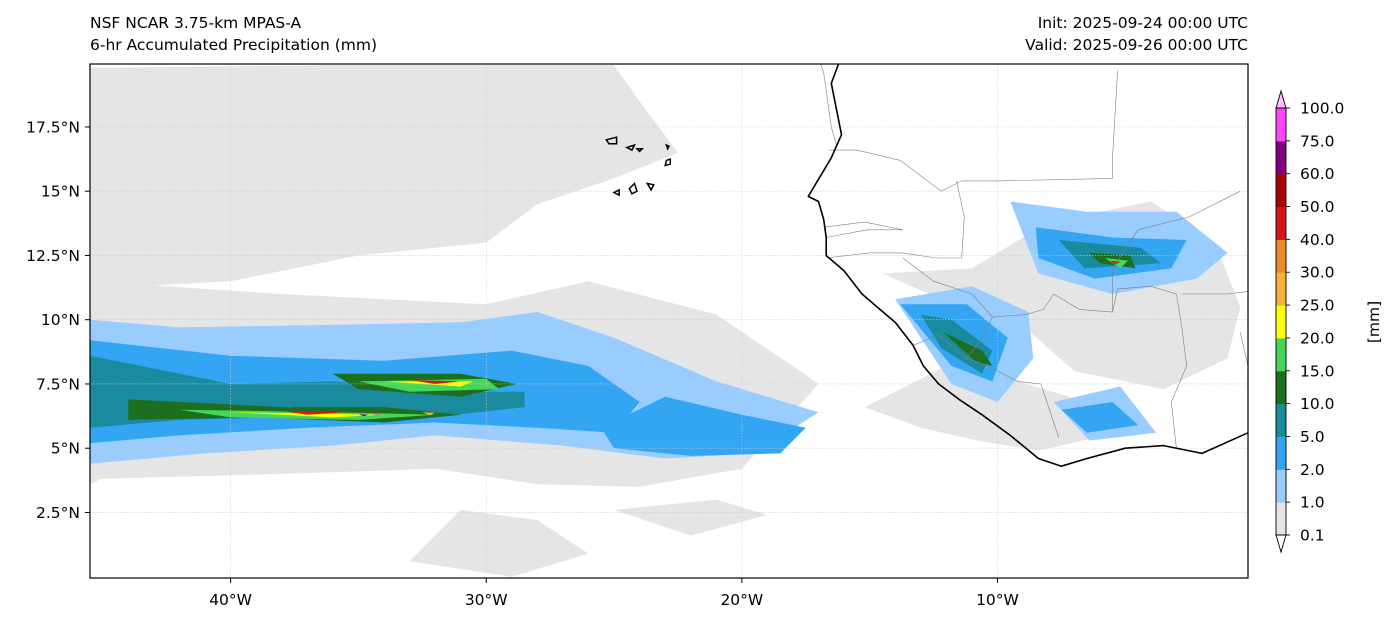  Describe the element at coordinates (1312, 470) in the screenshot. I see `colorbar-level-label: 2.0` at that location.